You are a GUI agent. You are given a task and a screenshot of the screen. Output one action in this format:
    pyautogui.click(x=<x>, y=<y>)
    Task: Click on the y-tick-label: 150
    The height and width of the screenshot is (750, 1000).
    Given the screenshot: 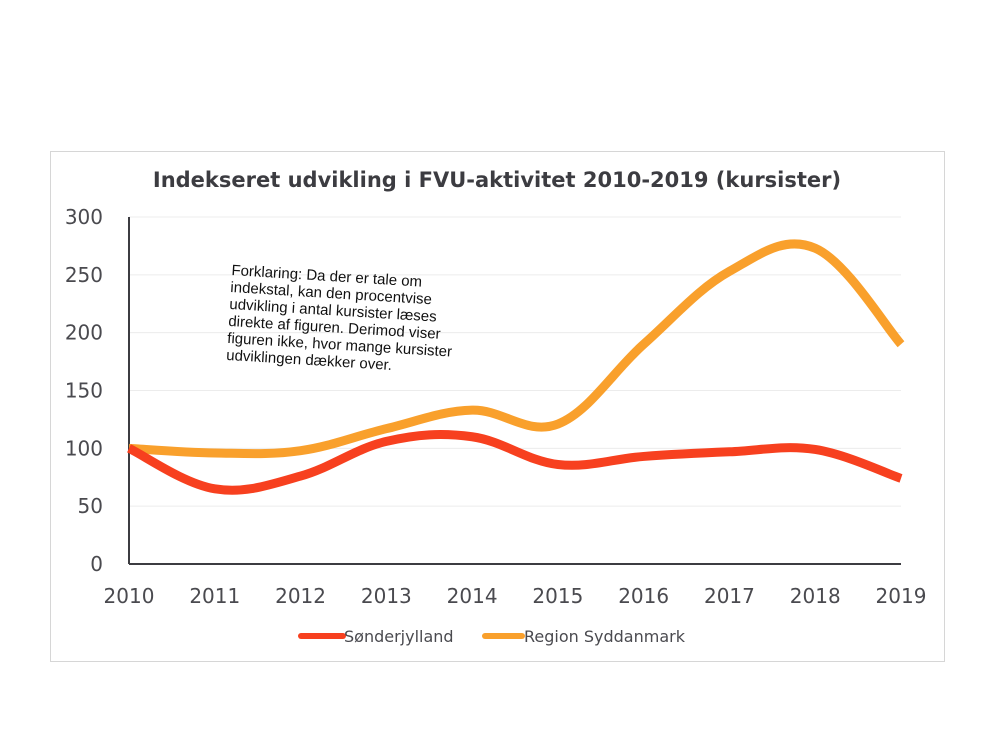 What is the action you would take?
    pyautogui.click(x=84, y=391)
    